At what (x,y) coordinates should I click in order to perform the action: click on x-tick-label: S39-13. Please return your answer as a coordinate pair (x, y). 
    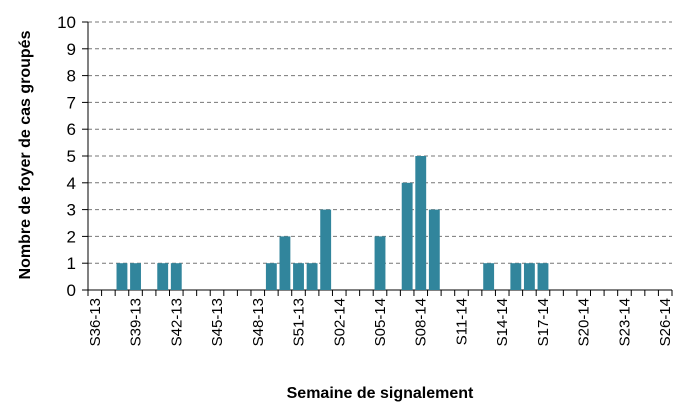
    Looking at the image, I should click on (136, 322).